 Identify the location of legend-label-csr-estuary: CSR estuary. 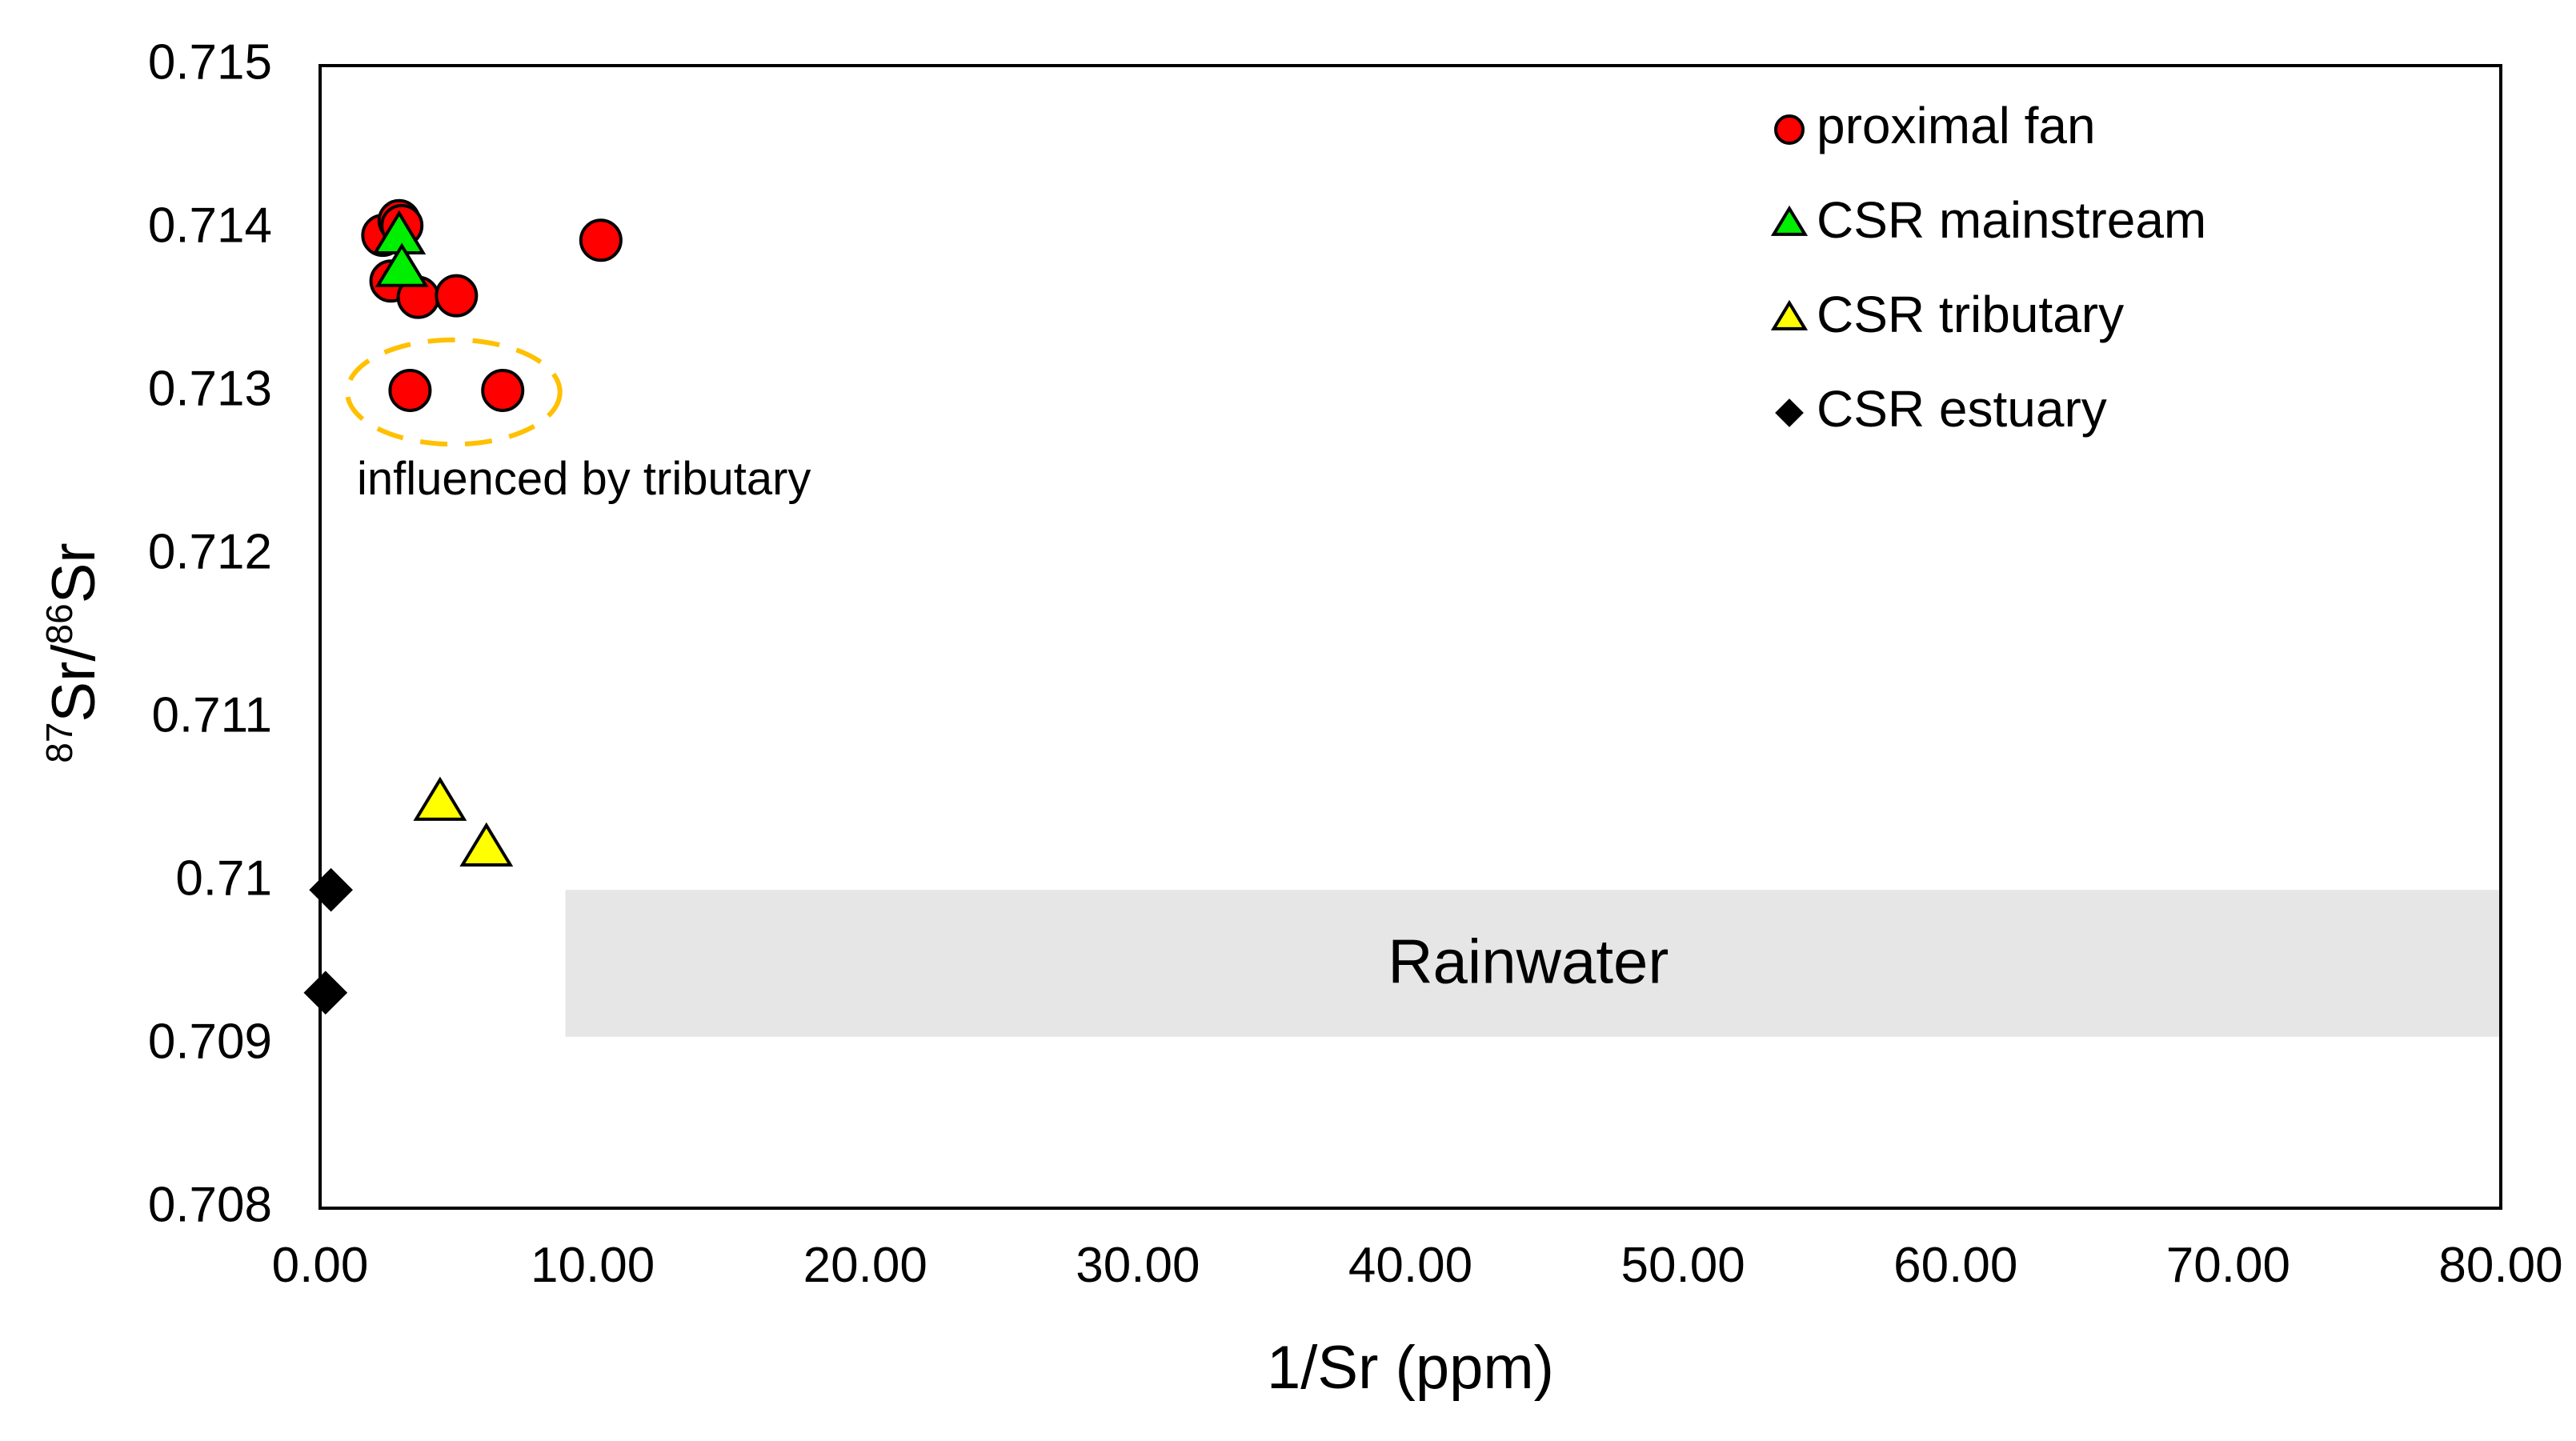
(1962, 409).